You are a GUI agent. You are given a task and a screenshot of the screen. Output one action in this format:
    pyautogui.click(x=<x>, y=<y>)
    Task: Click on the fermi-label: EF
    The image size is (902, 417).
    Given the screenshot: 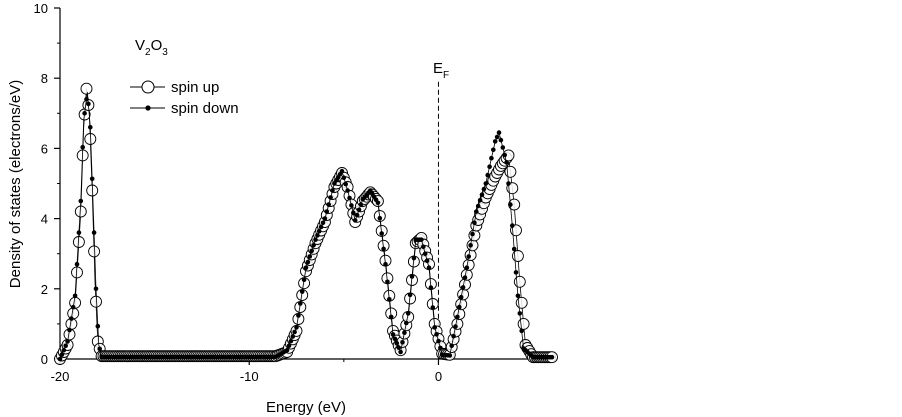 What is the action you would take?
    pyautogui.click(x=441, y=70)
    